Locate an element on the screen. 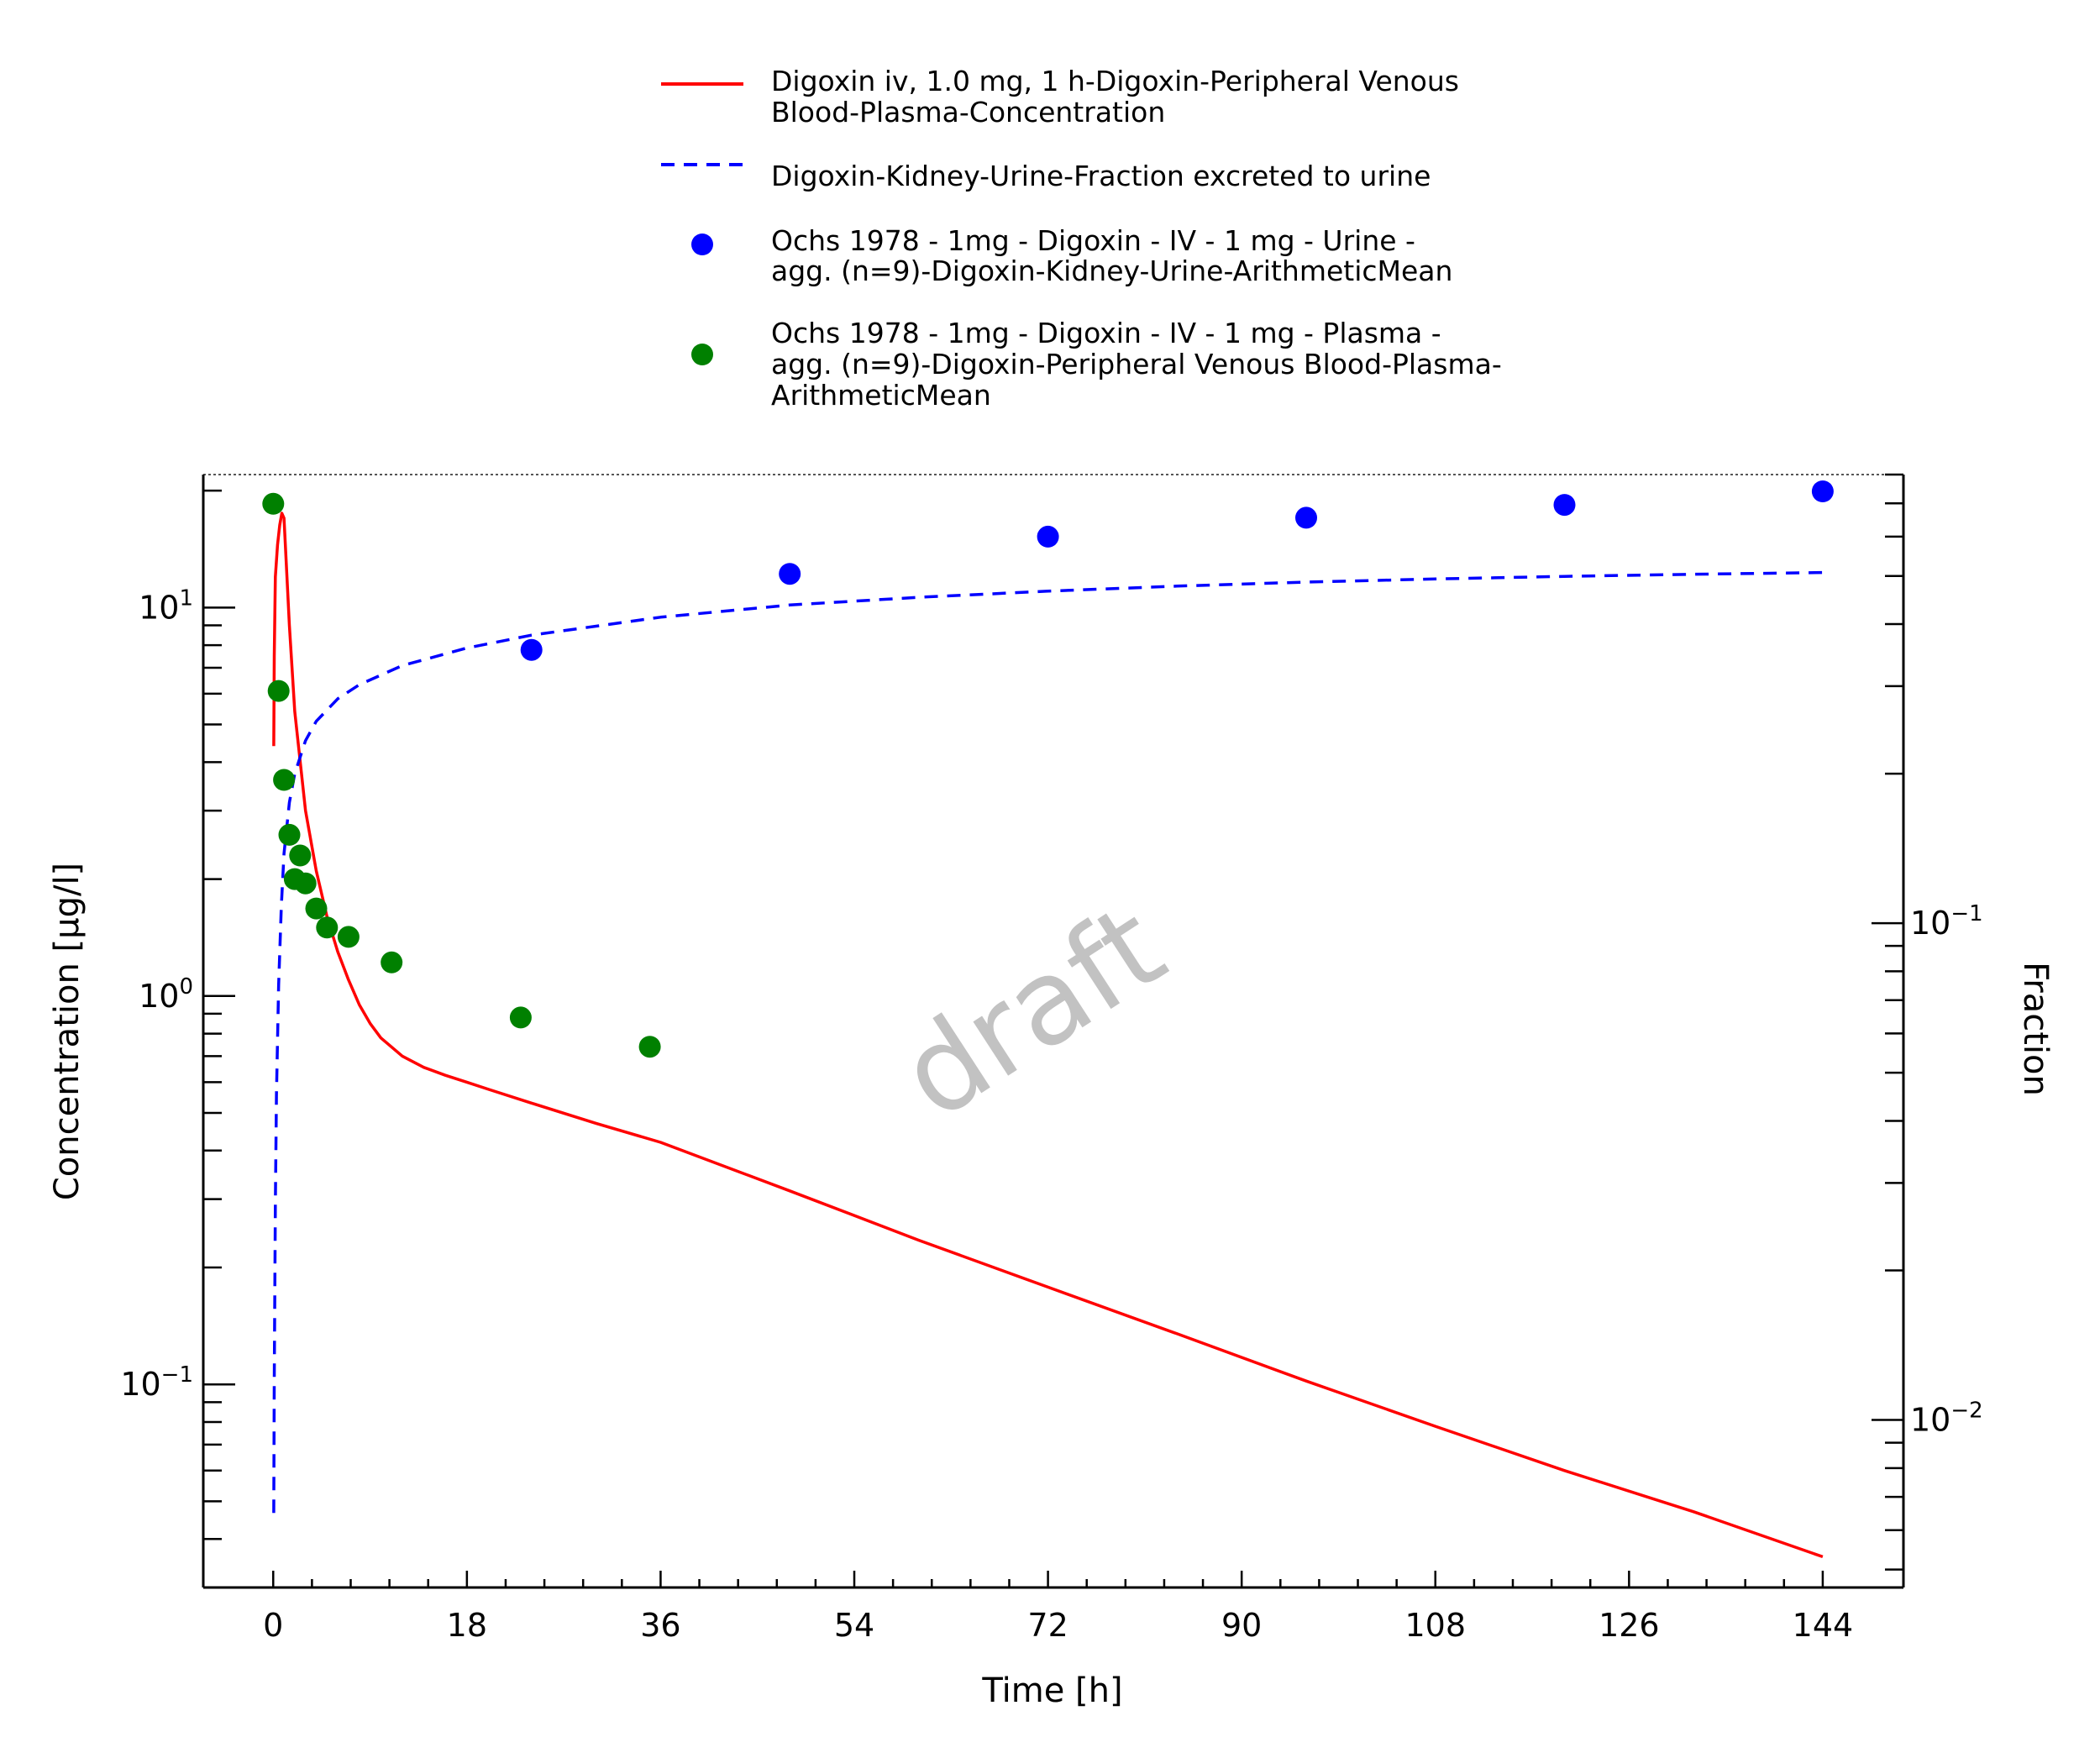  x-tick-label: 90 is located at coordinates (1241, 1625).